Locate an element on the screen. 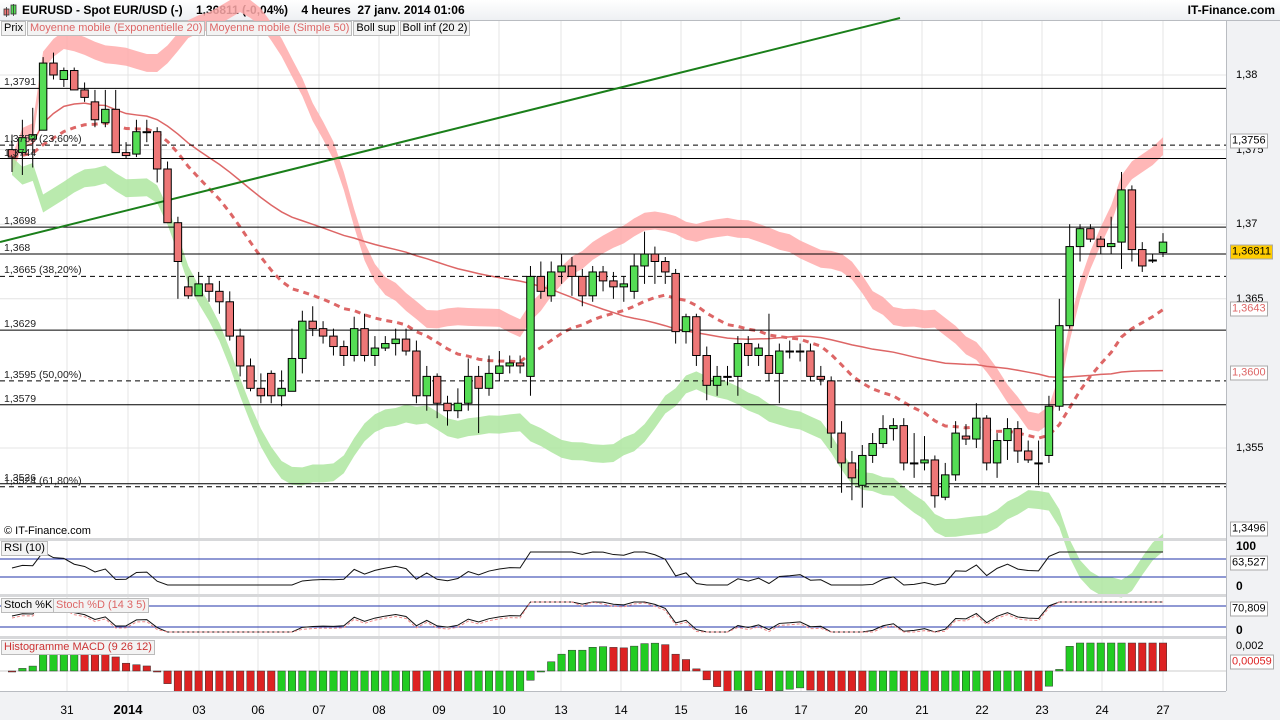  rsi-top-tick: 100 is located at coordinates (1246, 546).